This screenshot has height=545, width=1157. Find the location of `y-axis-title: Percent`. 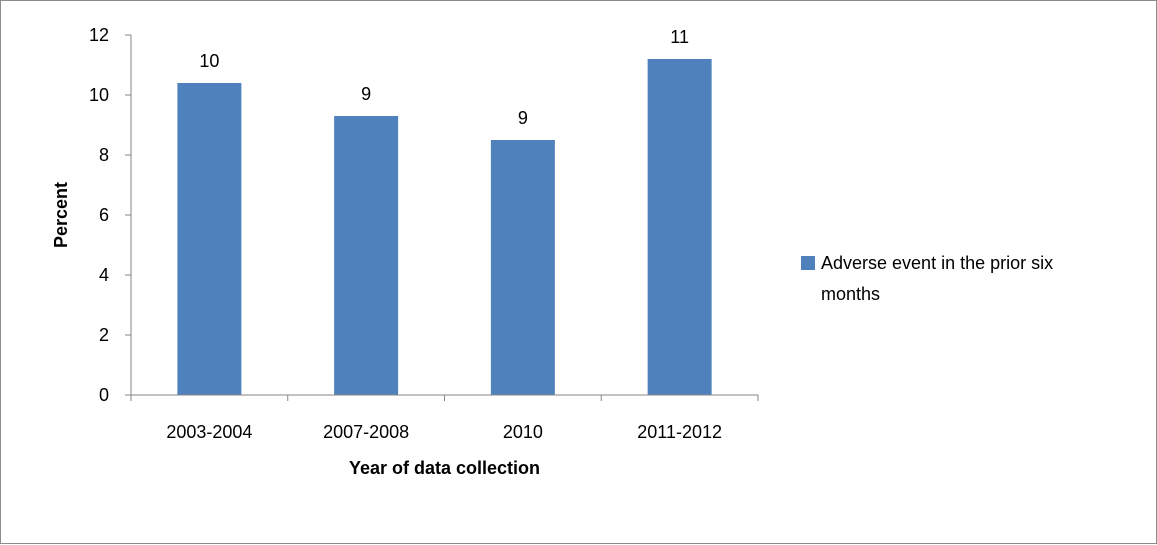

y-axis-title: Percent is located at coordinates (61, 215).